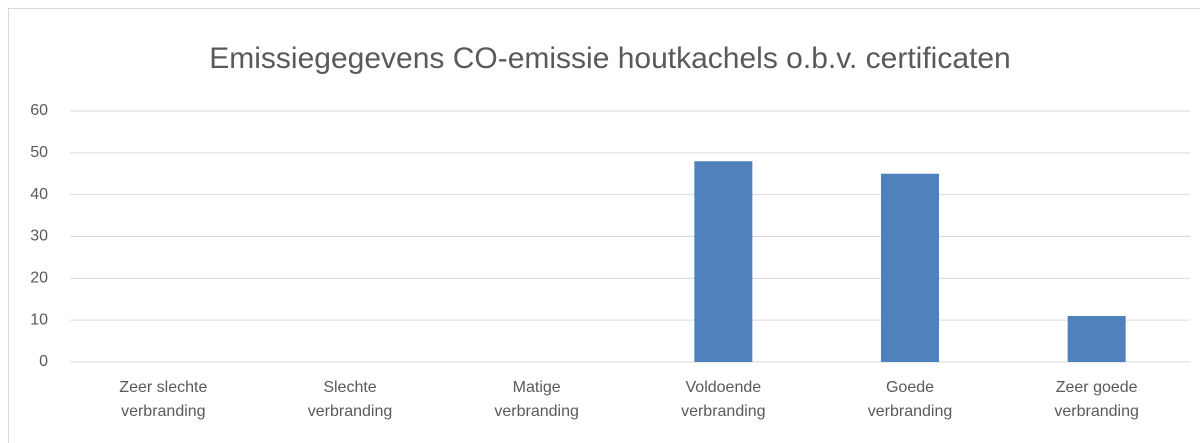 The height and width of the screenshot is (443, 1200). What do you see at coordinates (537, 387) in the screenshot?
I see `x-tick-line: Matige` at bounding box center [537, 387].